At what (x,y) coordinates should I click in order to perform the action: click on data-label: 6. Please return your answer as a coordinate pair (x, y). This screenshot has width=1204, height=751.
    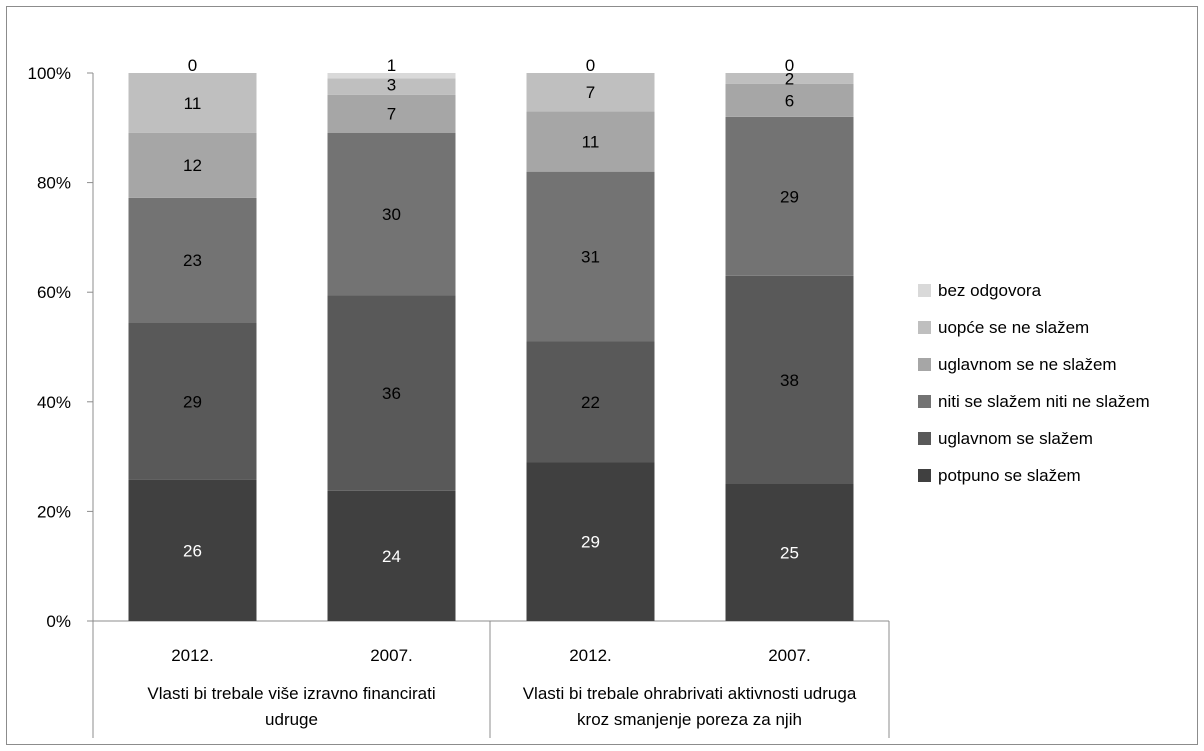
    Looking at the image, I should click on (789, 100).